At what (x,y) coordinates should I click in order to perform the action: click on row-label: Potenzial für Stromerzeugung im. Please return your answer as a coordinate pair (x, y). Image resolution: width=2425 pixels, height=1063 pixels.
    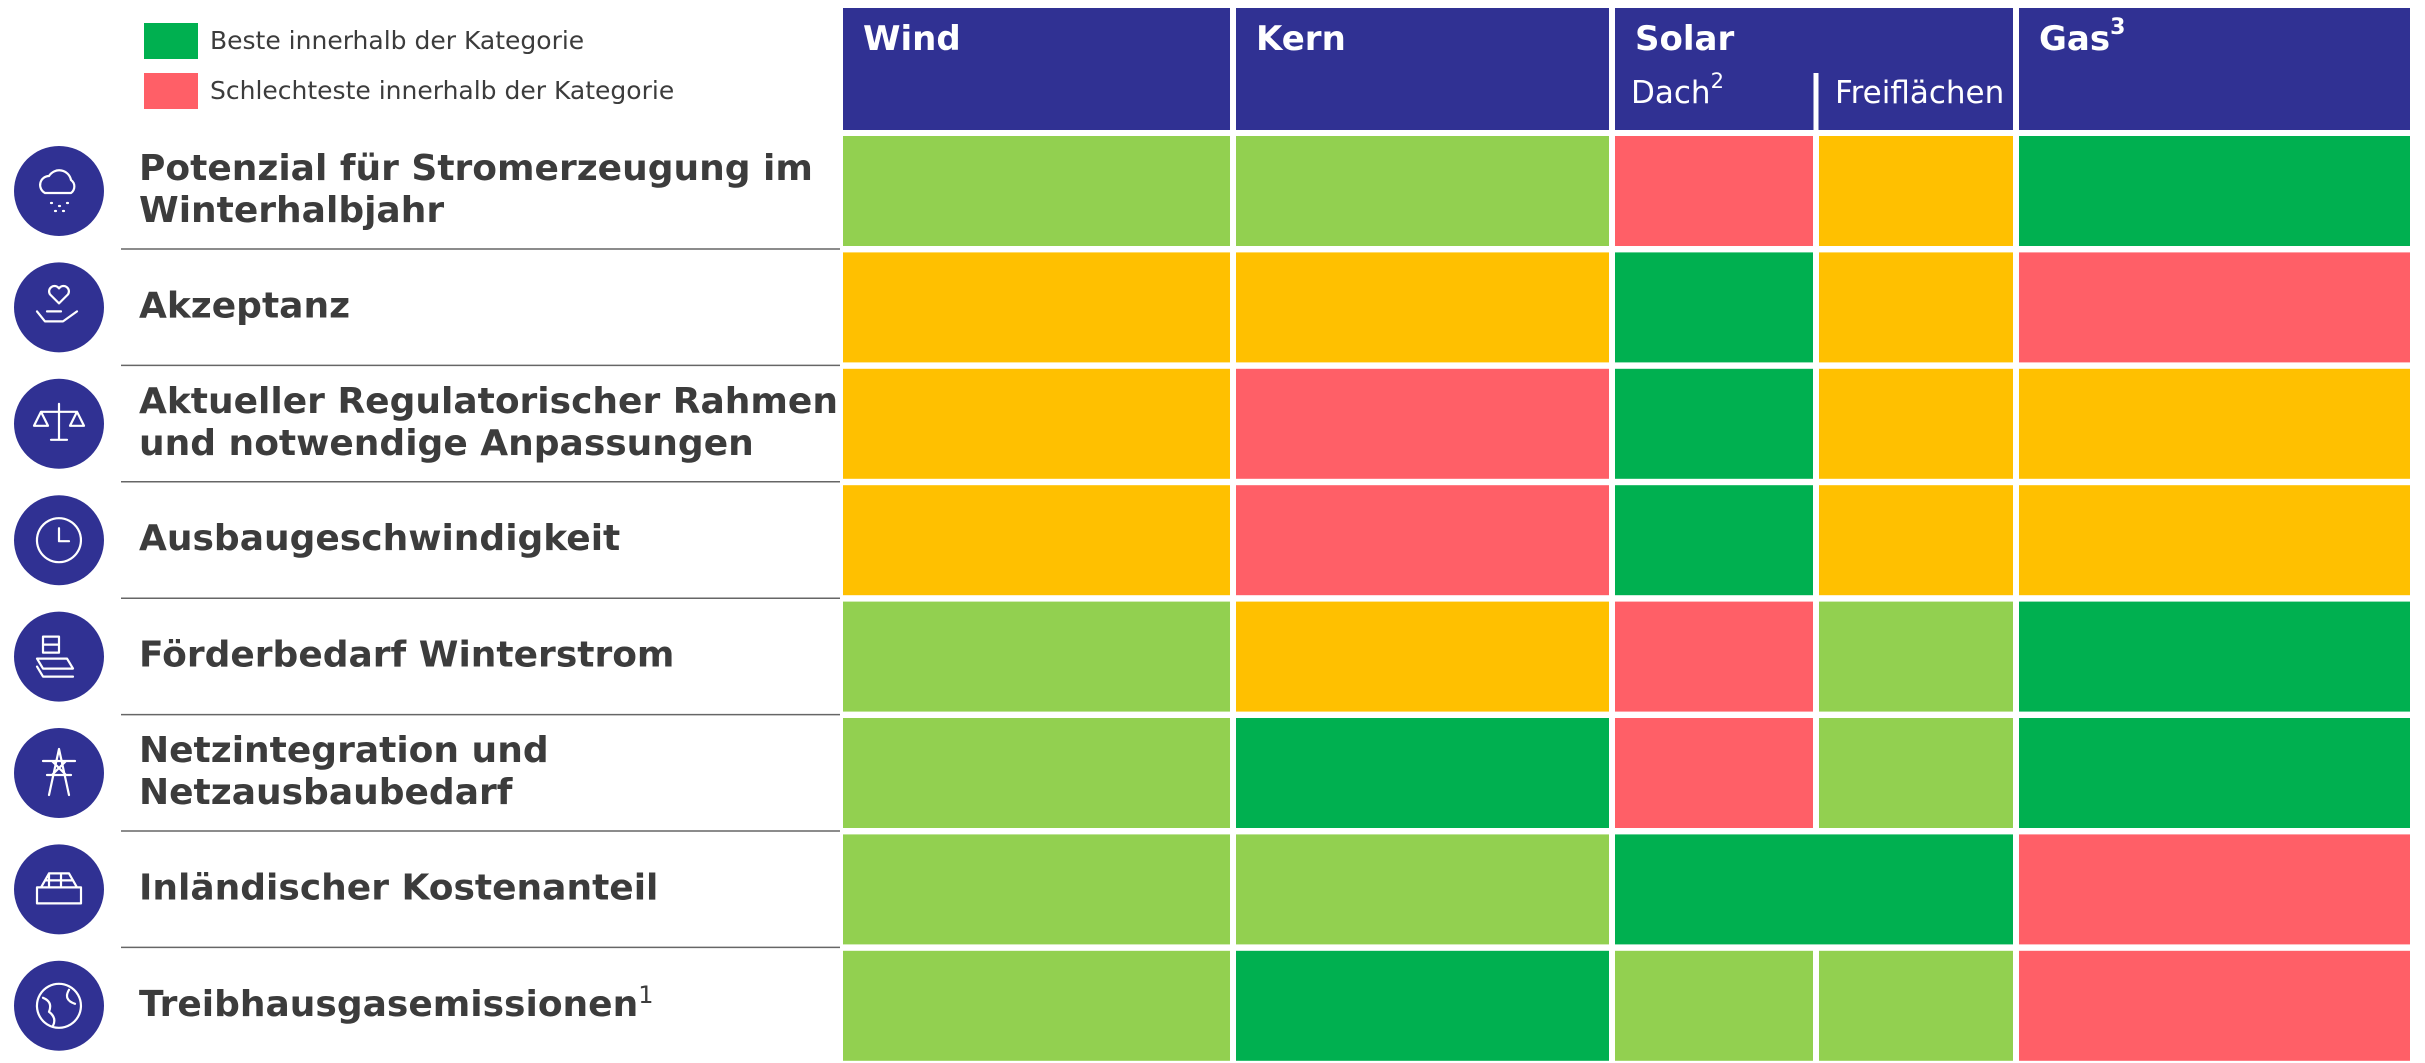
    Looking at the image, I should click on (476, 168).